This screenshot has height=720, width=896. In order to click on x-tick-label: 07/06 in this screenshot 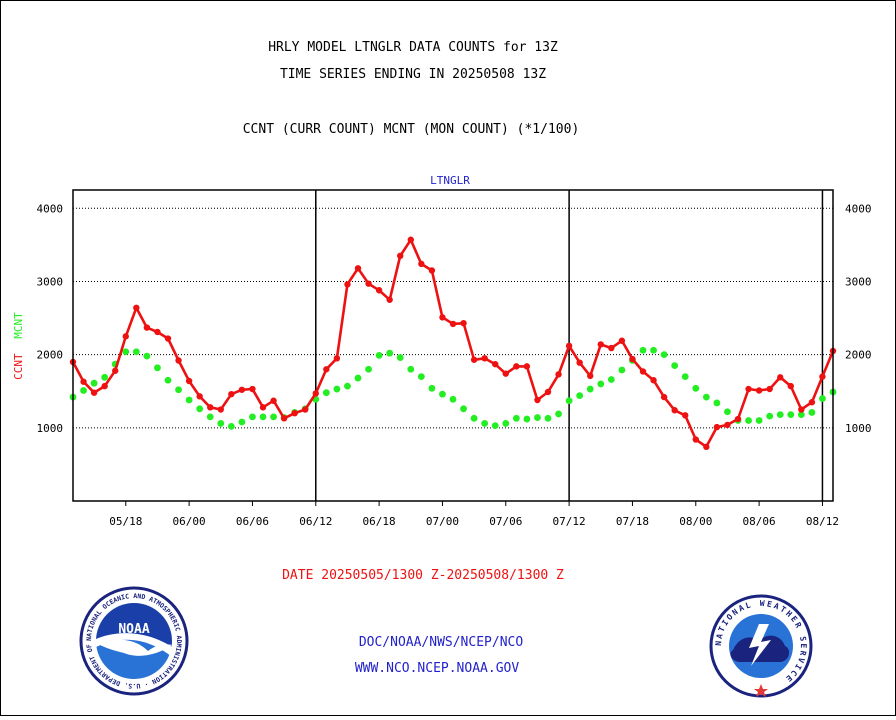, I will do `click(505, 521)`.